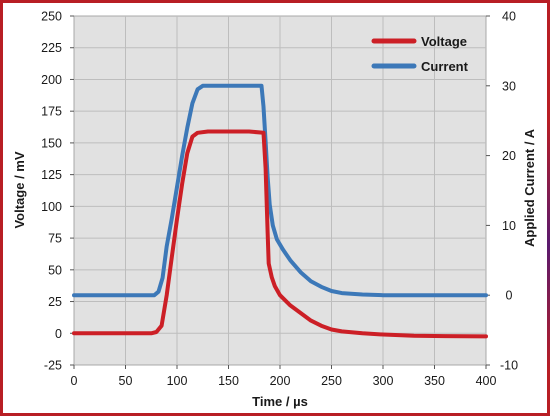  What do you see at coordinates (74, 381) in the screenshot?
I see `x-tick-label: 0` at bounding box center [74, 381].